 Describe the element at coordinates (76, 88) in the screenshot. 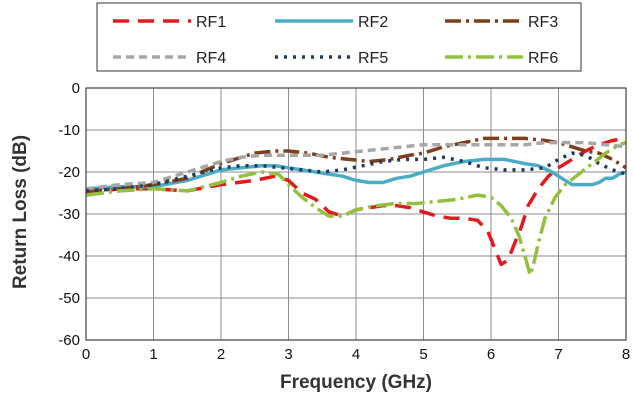

I see `y-tick-label: 0` at that location.